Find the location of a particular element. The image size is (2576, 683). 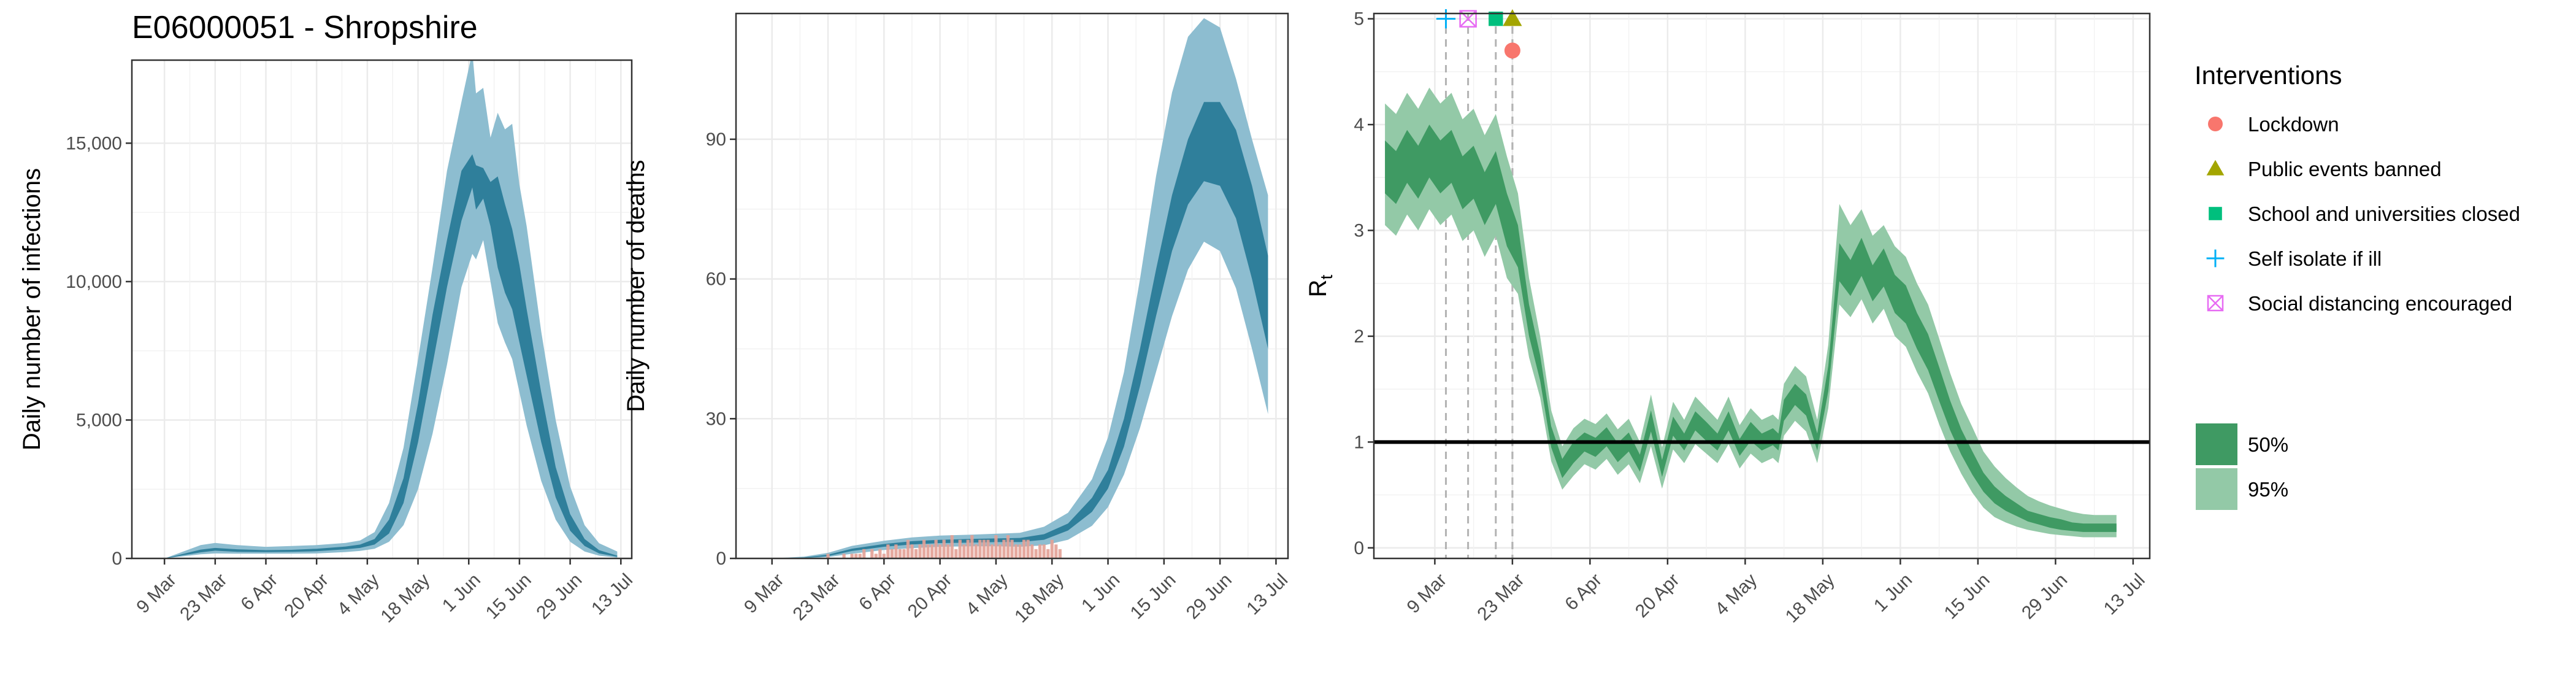

y-axis-title: Rt is located at coordinates (1320, 285).